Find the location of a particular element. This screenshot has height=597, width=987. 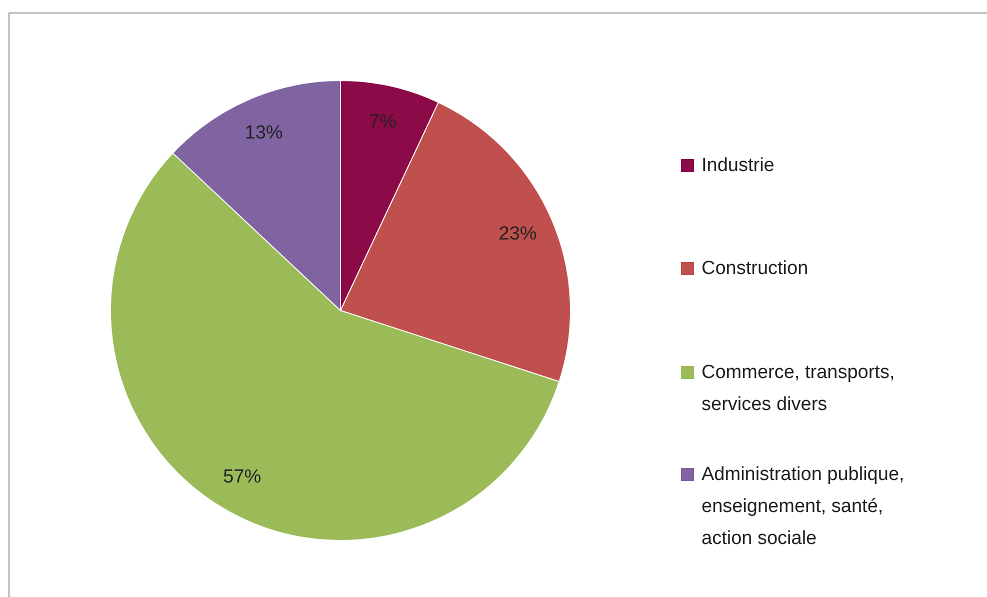

legend-label: Administration publique, enseignement, santé, action sociale is located at coordinates (803, 506).